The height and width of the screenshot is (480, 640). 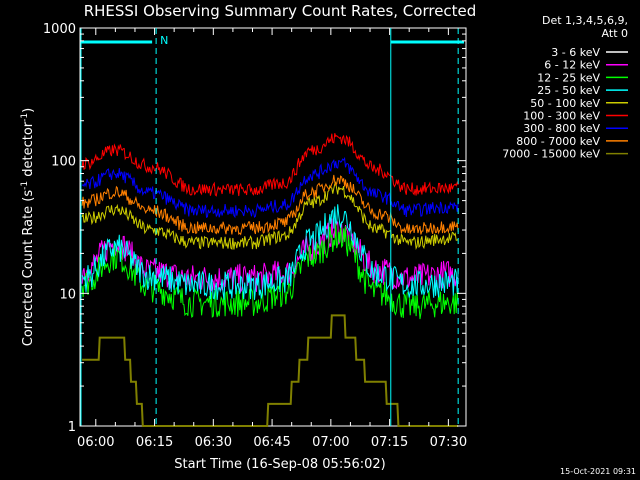 What do you see at coordinates (213, 442) in the screenshot?
I see `x-tick-label: 06:30` at bounding box center [213, 442].